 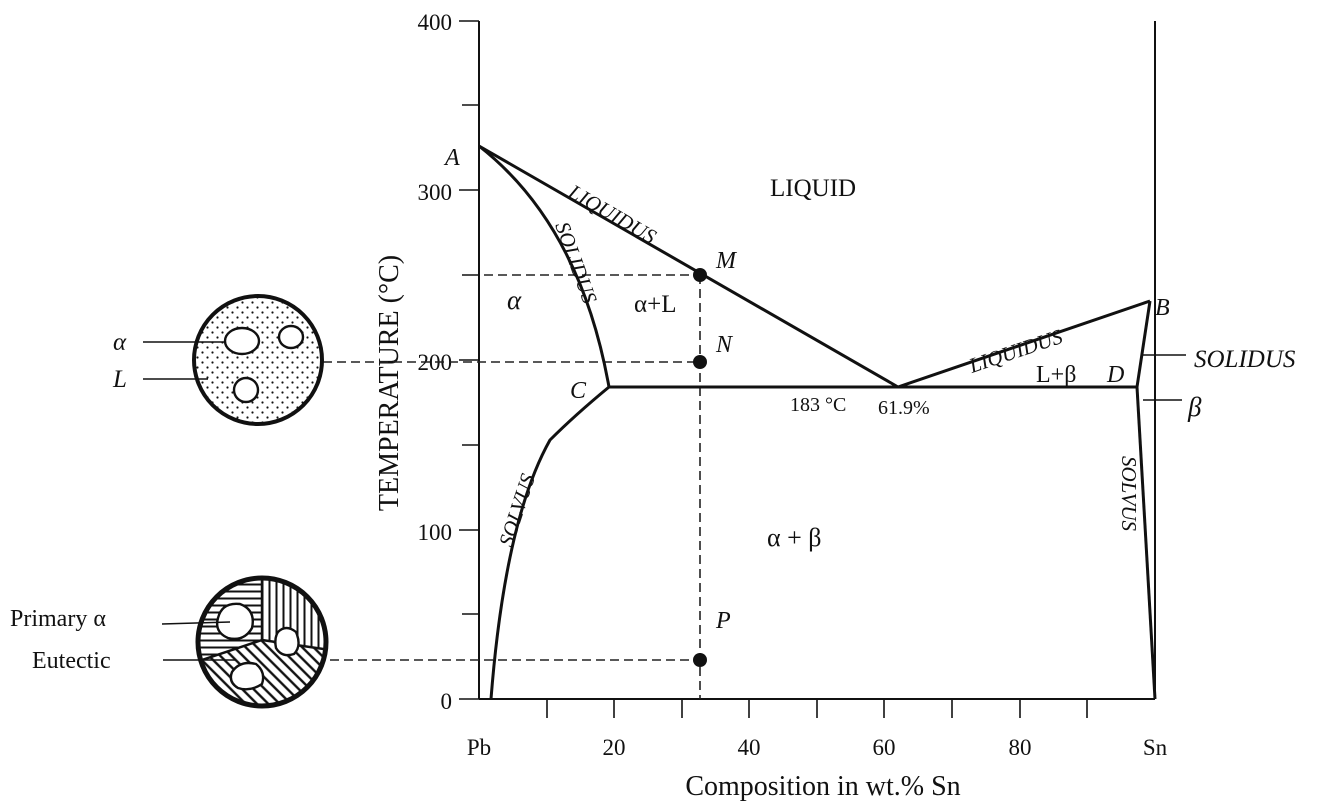 What do you see at coordinates (1194, 407) in the screenshot?
I see `side-label-beta: β` at bounding box center [1194, 407].